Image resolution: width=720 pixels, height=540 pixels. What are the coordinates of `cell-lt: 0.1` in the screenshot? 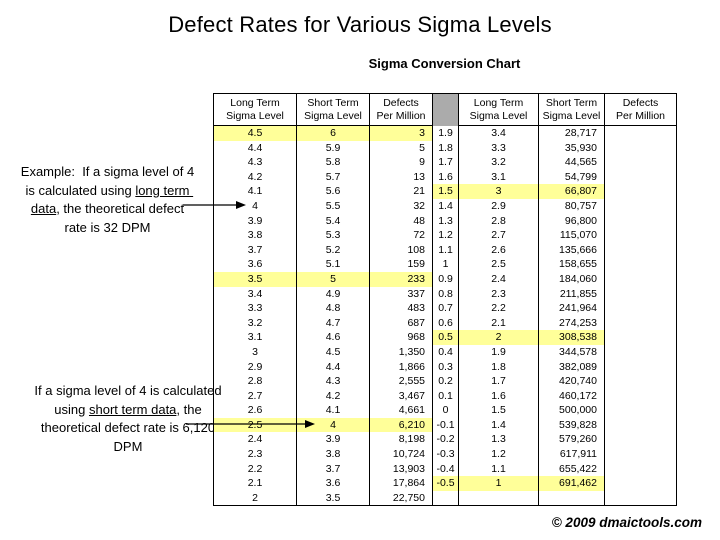 It's located at (445, 396).